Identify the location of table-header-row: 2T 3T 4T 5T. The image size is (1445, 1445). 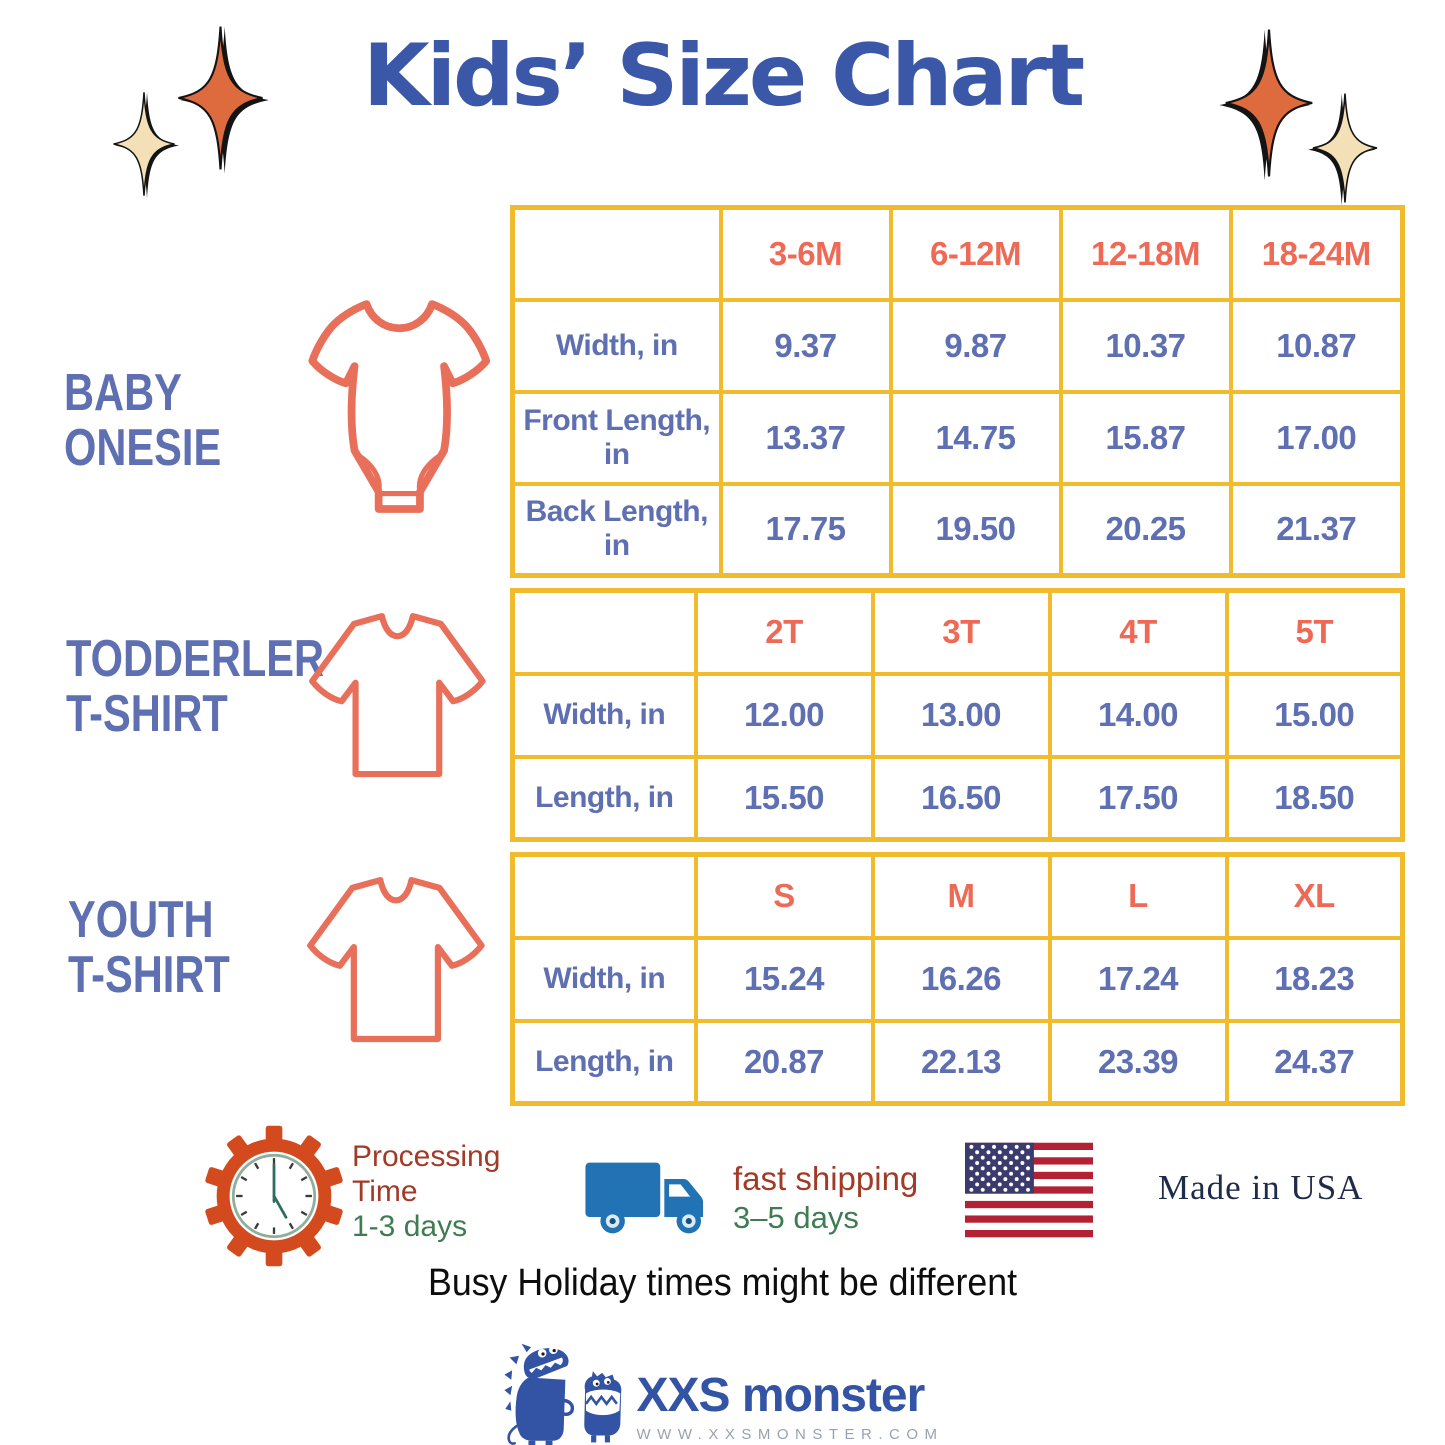
(957, 632).